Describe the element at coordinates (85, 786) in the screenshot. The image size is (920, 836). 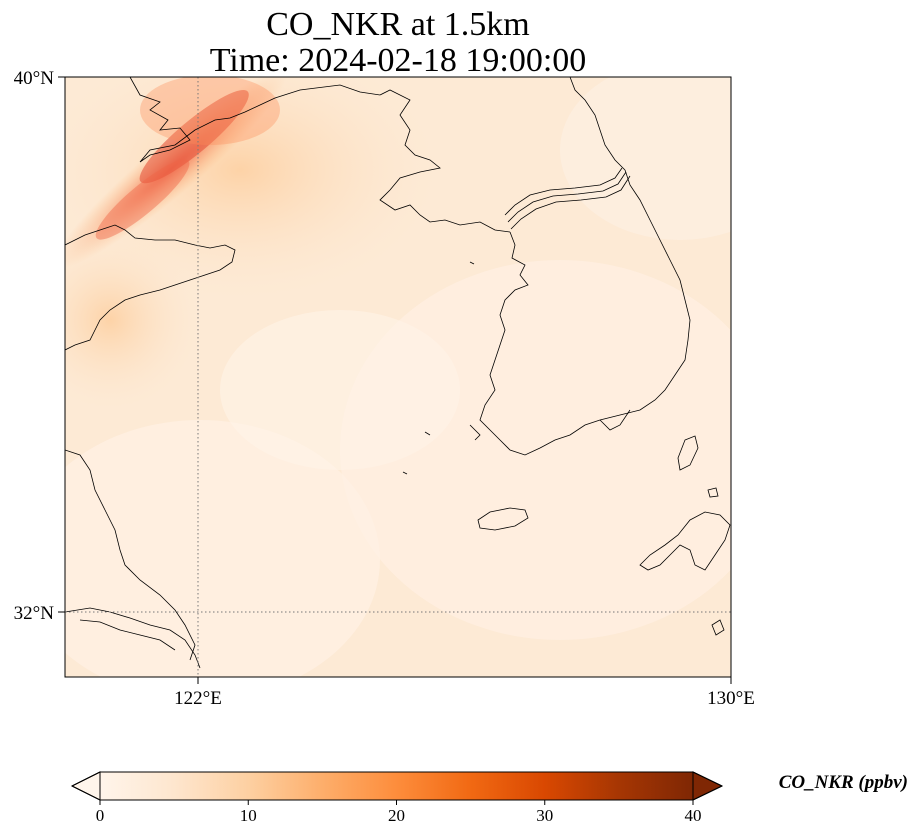
I see `colorbar-extend-min` at that location.